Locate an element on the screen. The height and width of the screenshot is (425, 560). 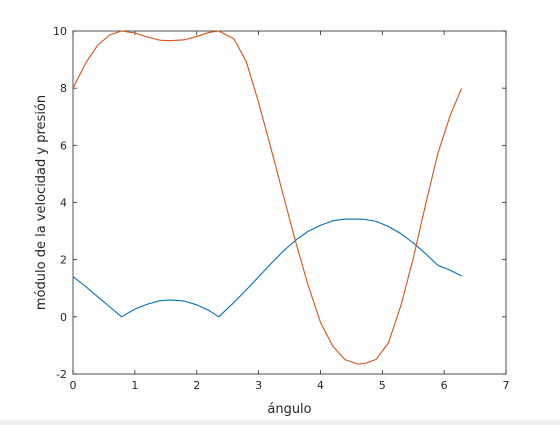
y-tick-label: -2 is located at coordinates (61, 374).